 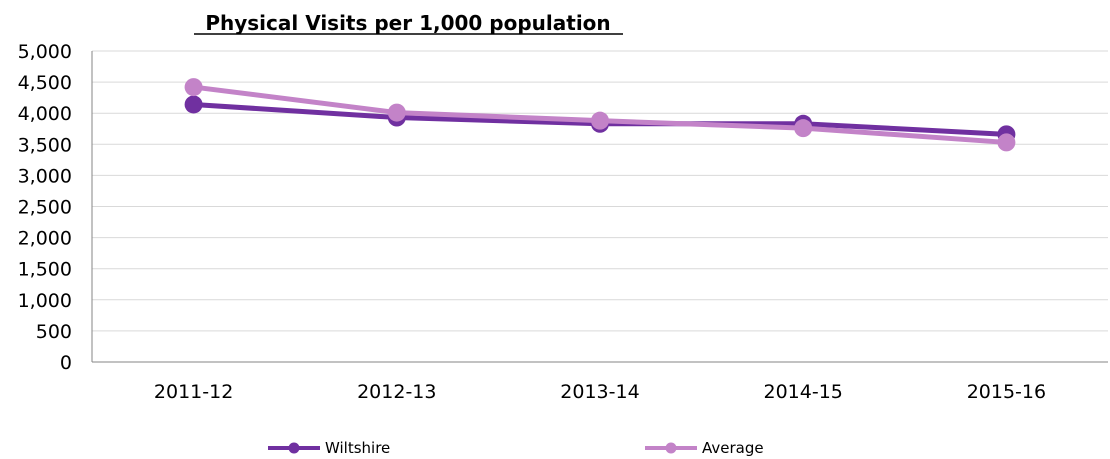 What do you see at coordinates (45, 270) in the screenshot?
I see `y-tick-label: 1,500` at bounding box center [45, 270].